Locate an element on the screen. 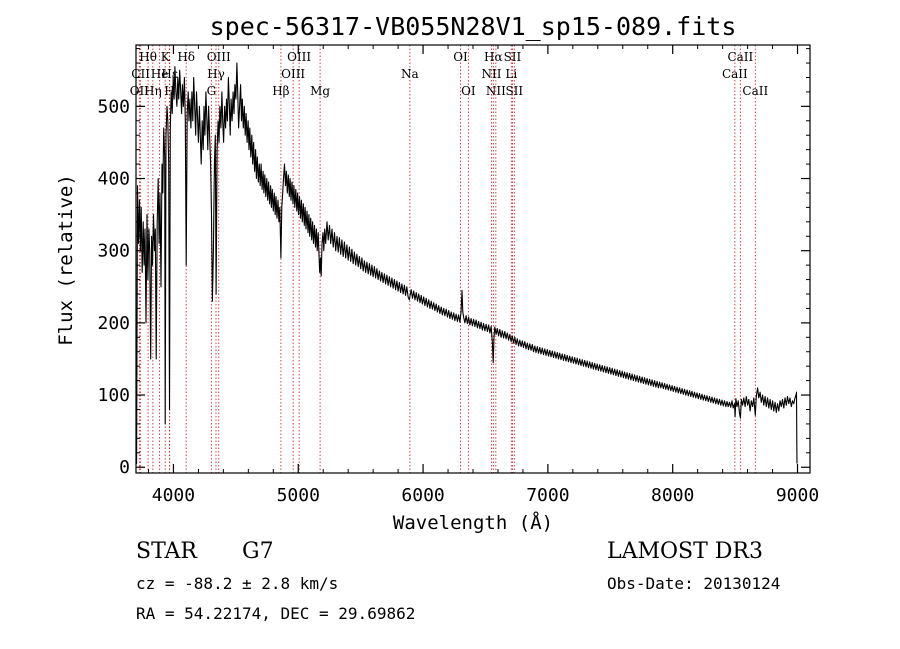 The image size is (900, 649). spectral-line-label: Na is located at coordinates (410, 74).